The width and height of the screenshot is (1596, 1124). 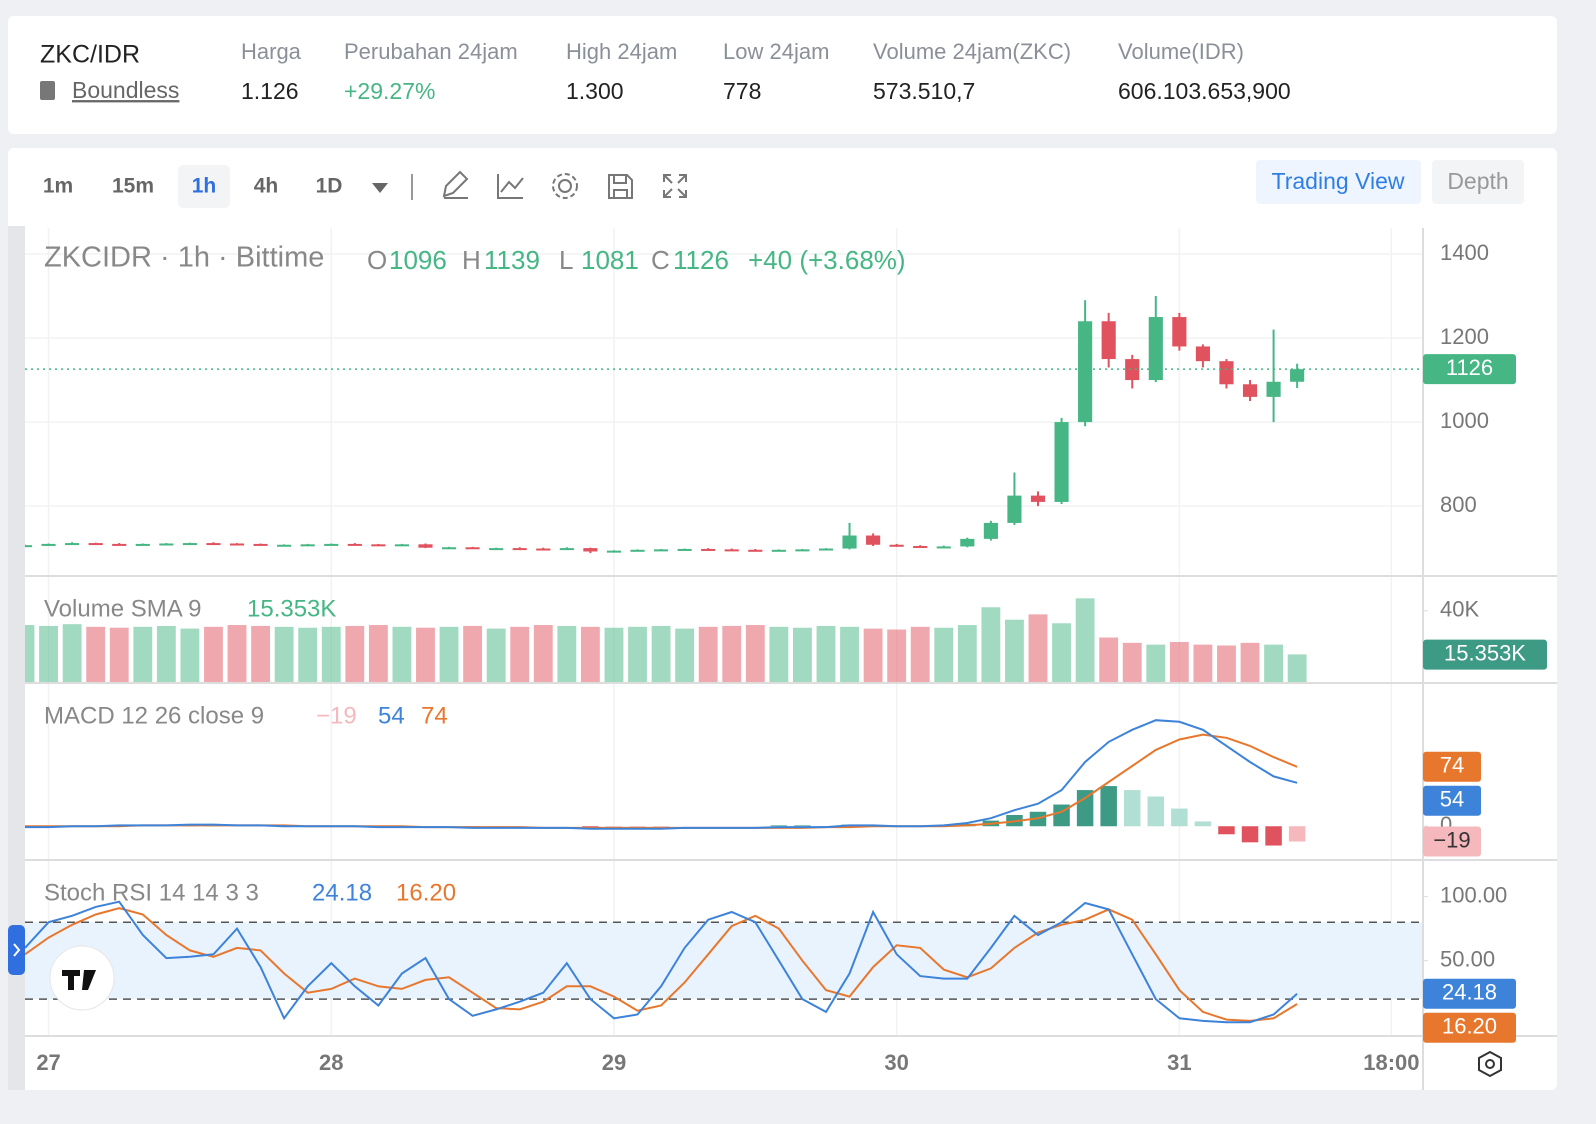 I want to click on ohlc-value: 1096, so click(x=418, y=260).